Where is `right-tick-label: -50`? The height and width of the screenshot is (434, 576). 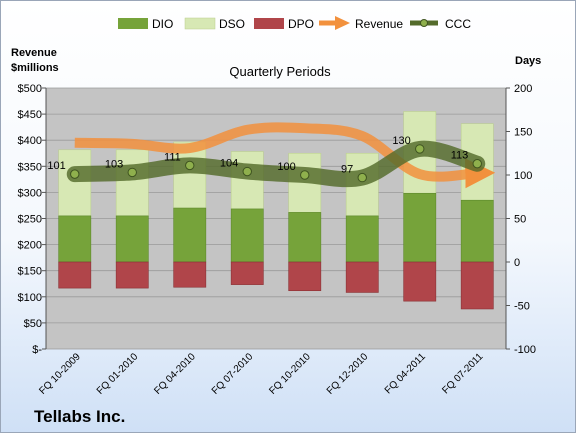 right-tick-label: -50 is located at coordinates (522, 307).